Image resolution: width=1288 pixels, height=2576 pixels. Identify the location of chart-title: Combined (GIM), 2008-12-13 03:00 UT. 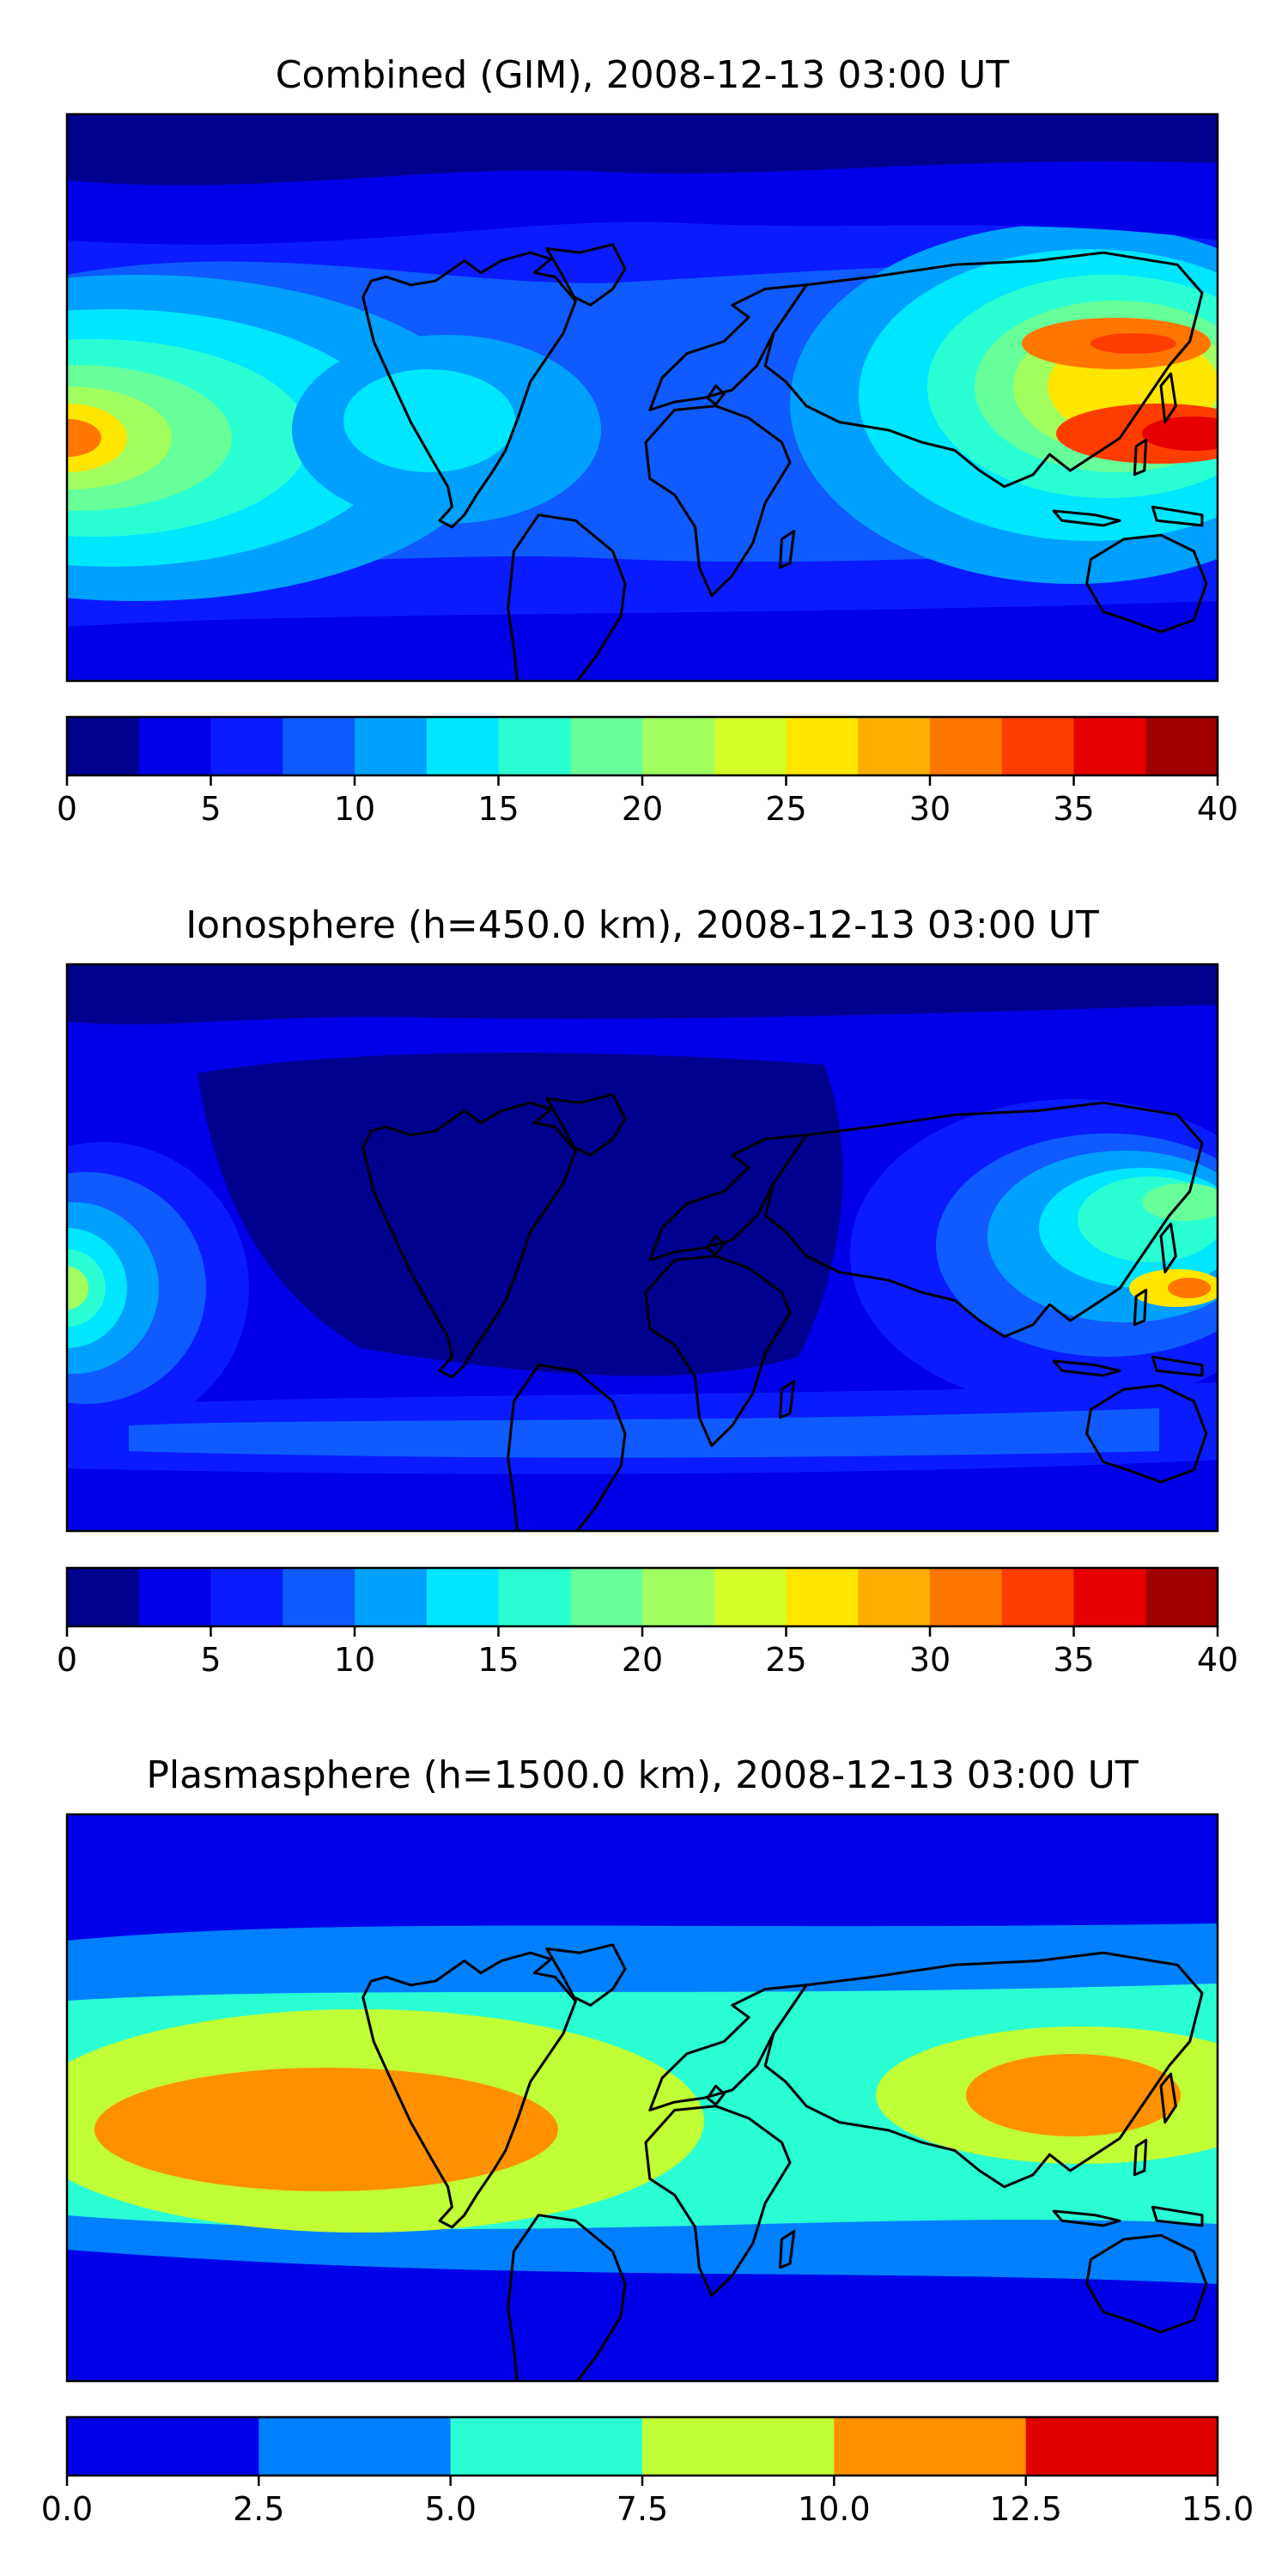
(643, 75).